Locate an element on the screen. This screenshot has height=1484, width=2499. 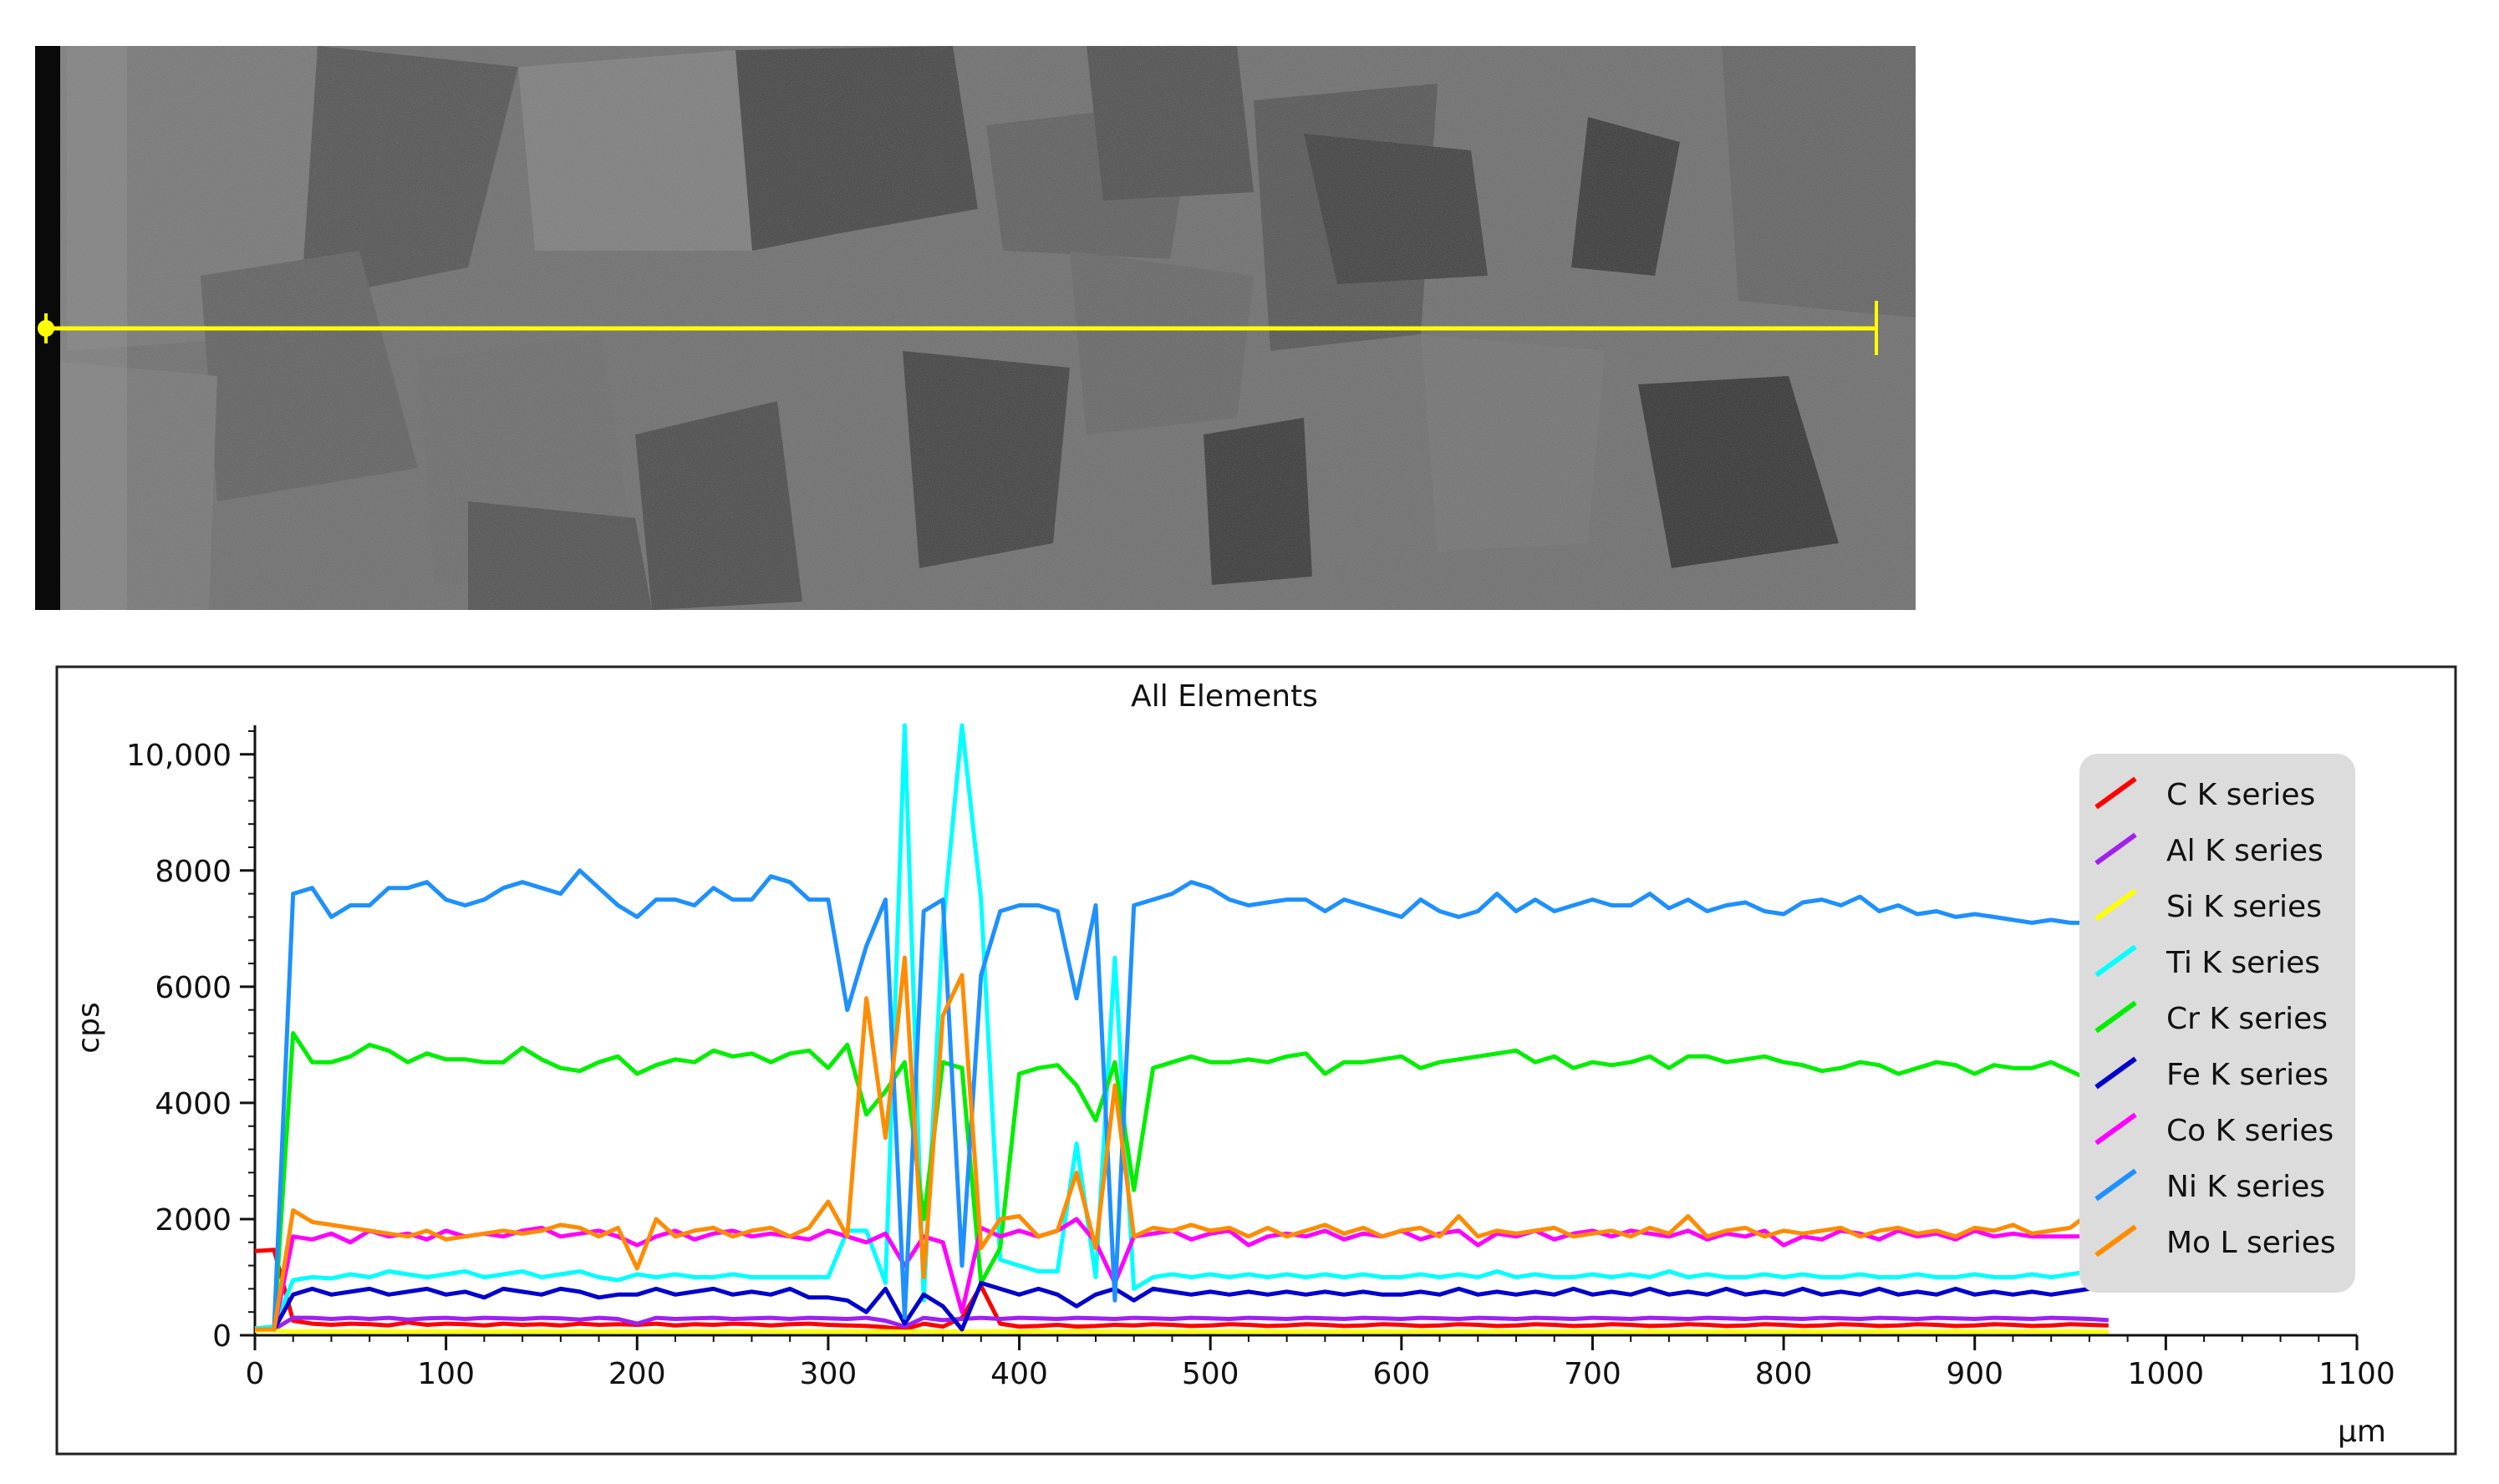
legend-box is located at coordinates (2217, 1023).